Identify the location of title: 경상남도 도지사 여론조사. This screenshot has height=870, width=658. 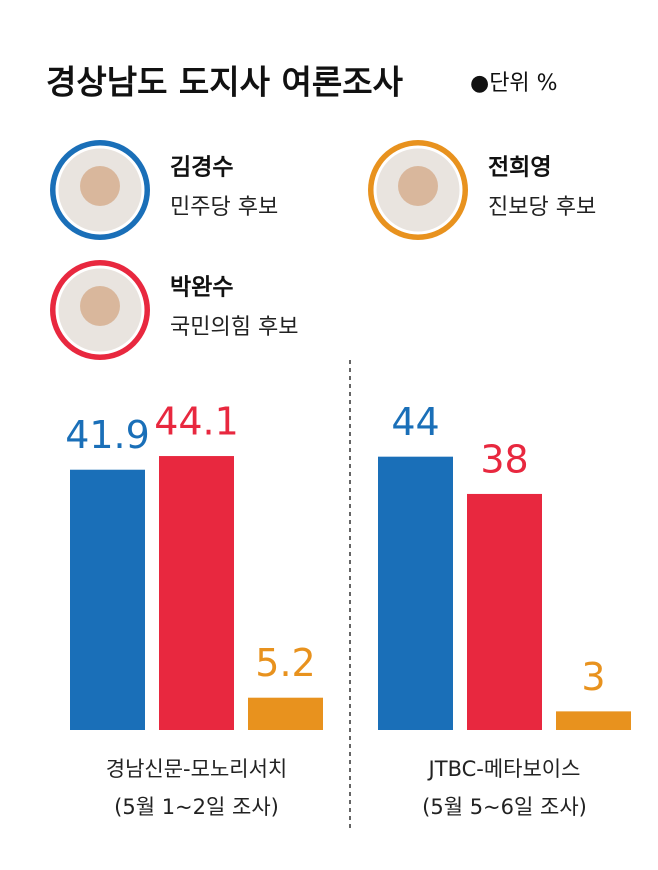
(225, 82).